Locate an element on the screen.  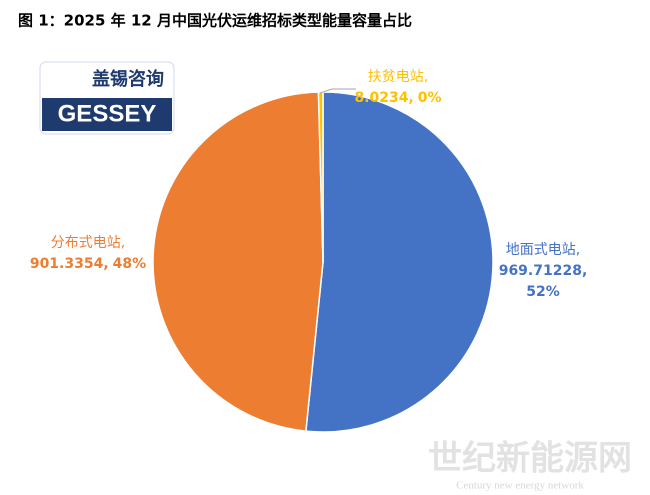
label-value: 901.3354, is located at coordinates (69, 264).